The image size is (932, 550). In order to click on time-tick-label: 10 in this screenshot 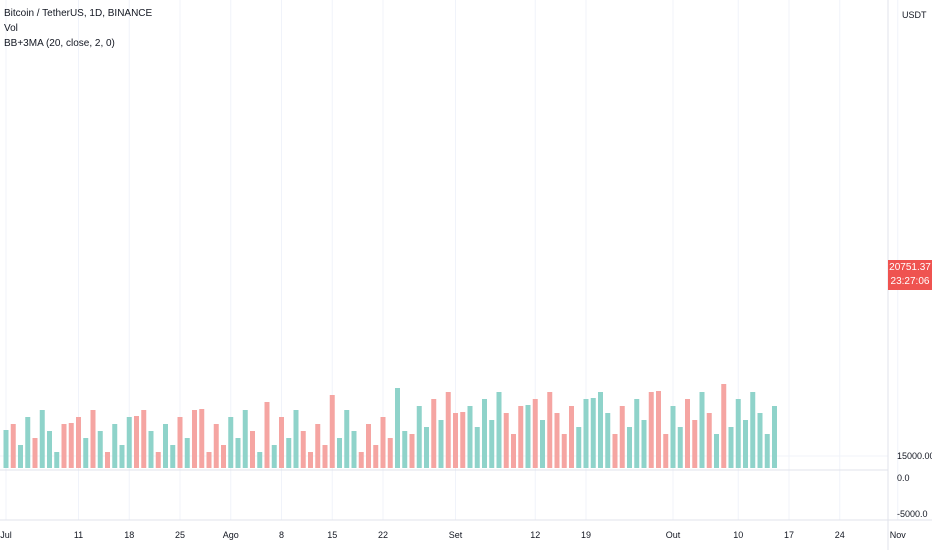, I will do `click(738, 535)`.